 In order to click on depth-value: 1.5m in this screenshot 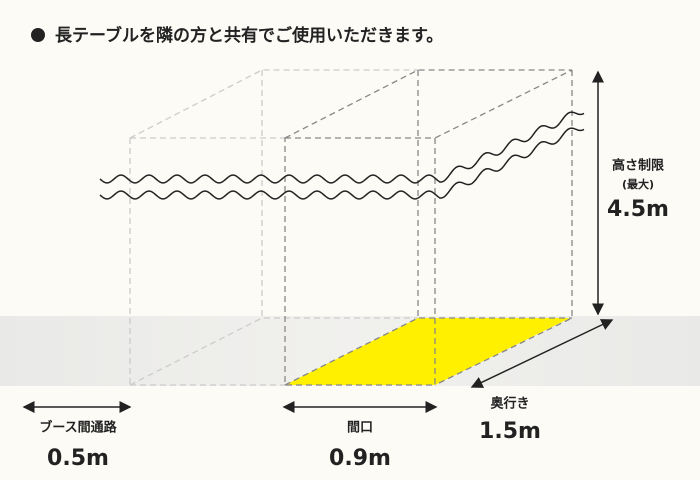, I will do `click(510, 431)`.